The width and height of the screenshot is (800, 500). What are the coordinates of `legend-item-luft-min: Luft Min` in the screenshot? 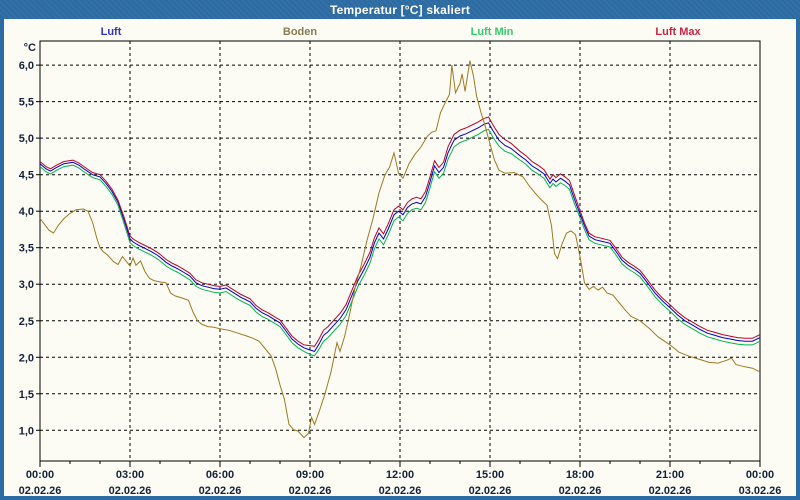 It's located at (492, 32).